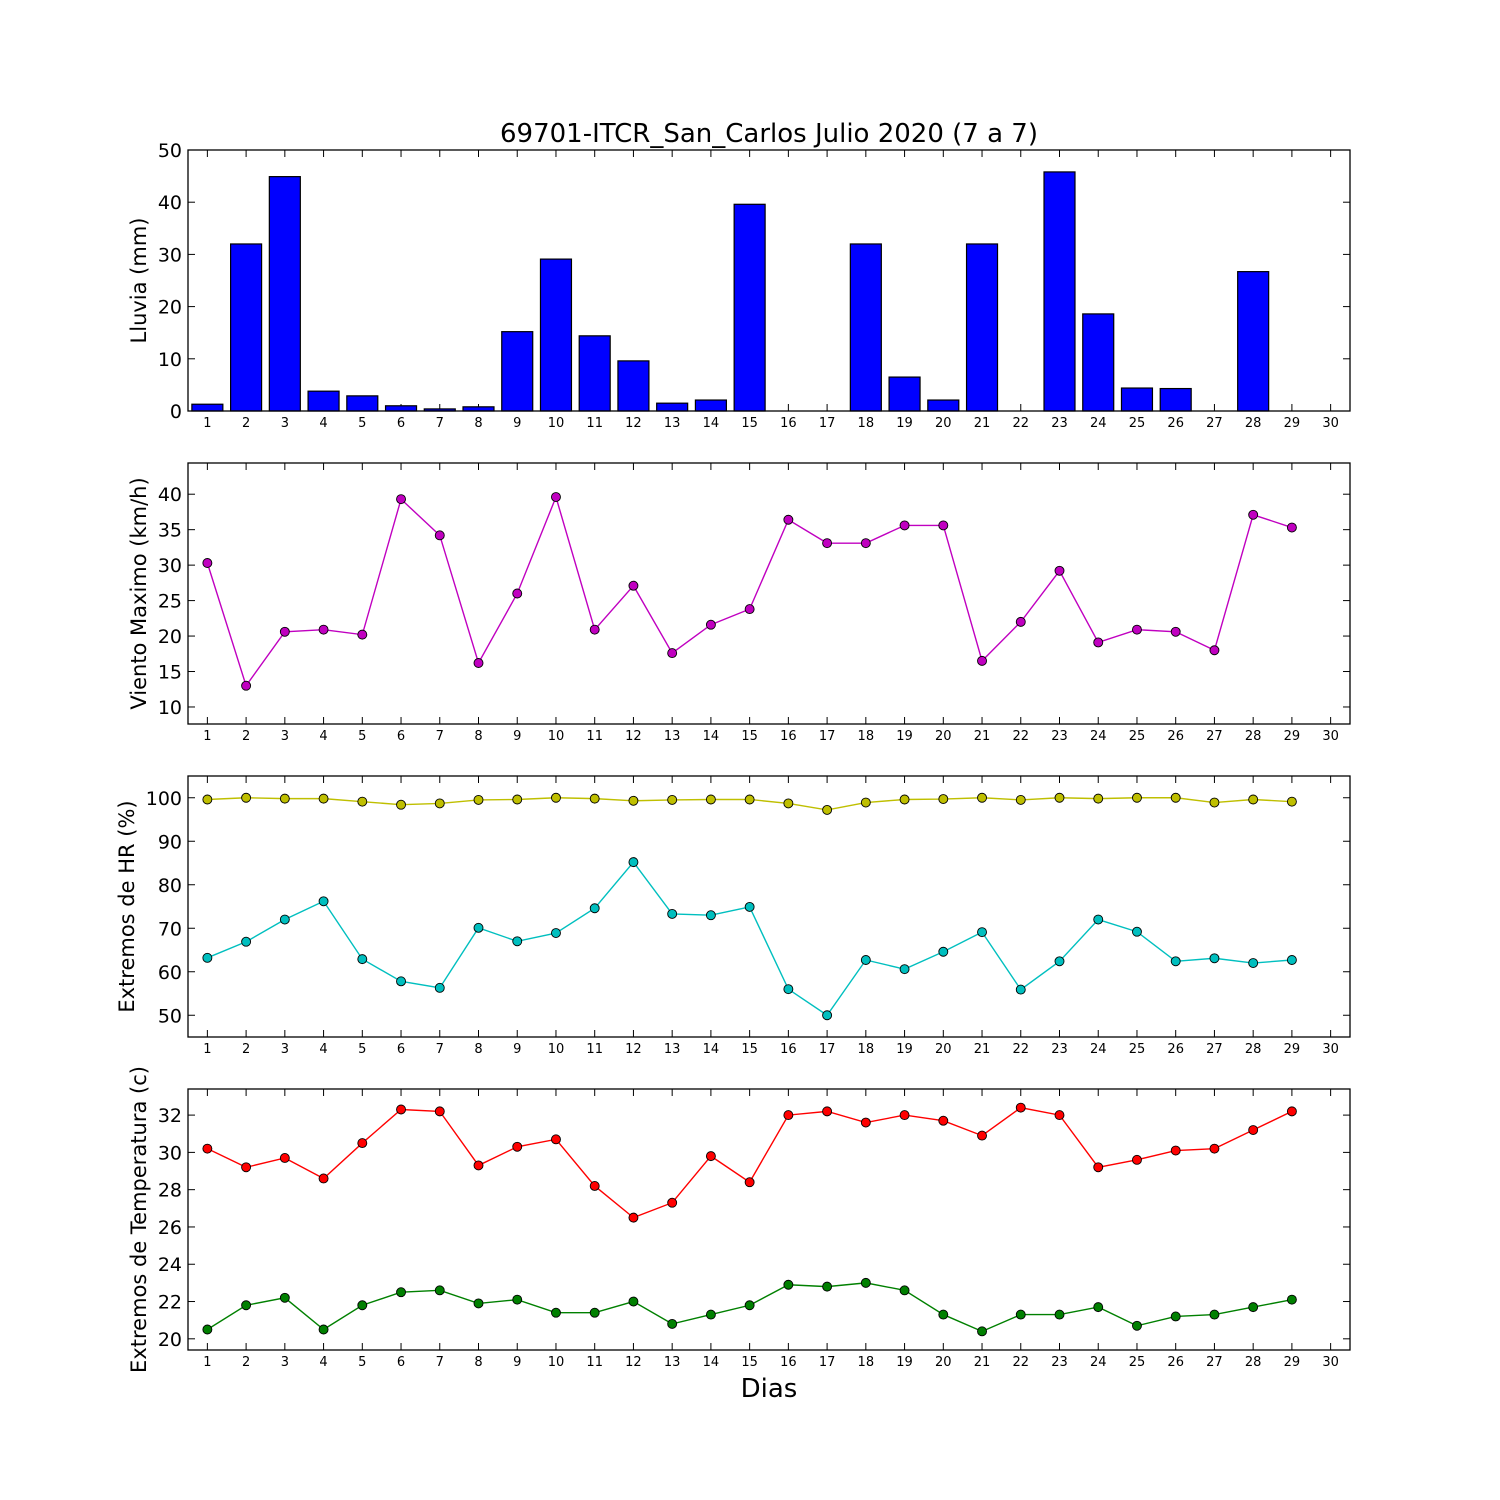  I want to click on y-tick-label: 100, so click(164, 799).